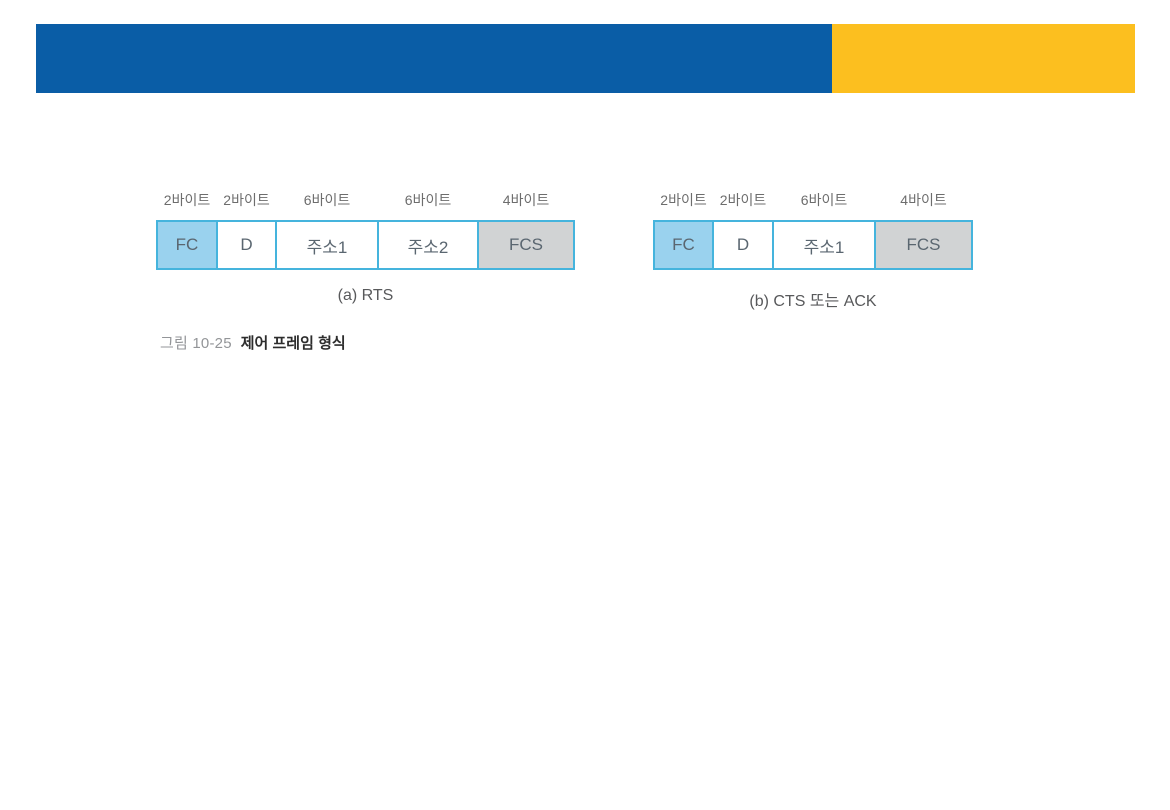  I want to click on frame-fields: FC D 주소1 FCS, so click(813, 245).